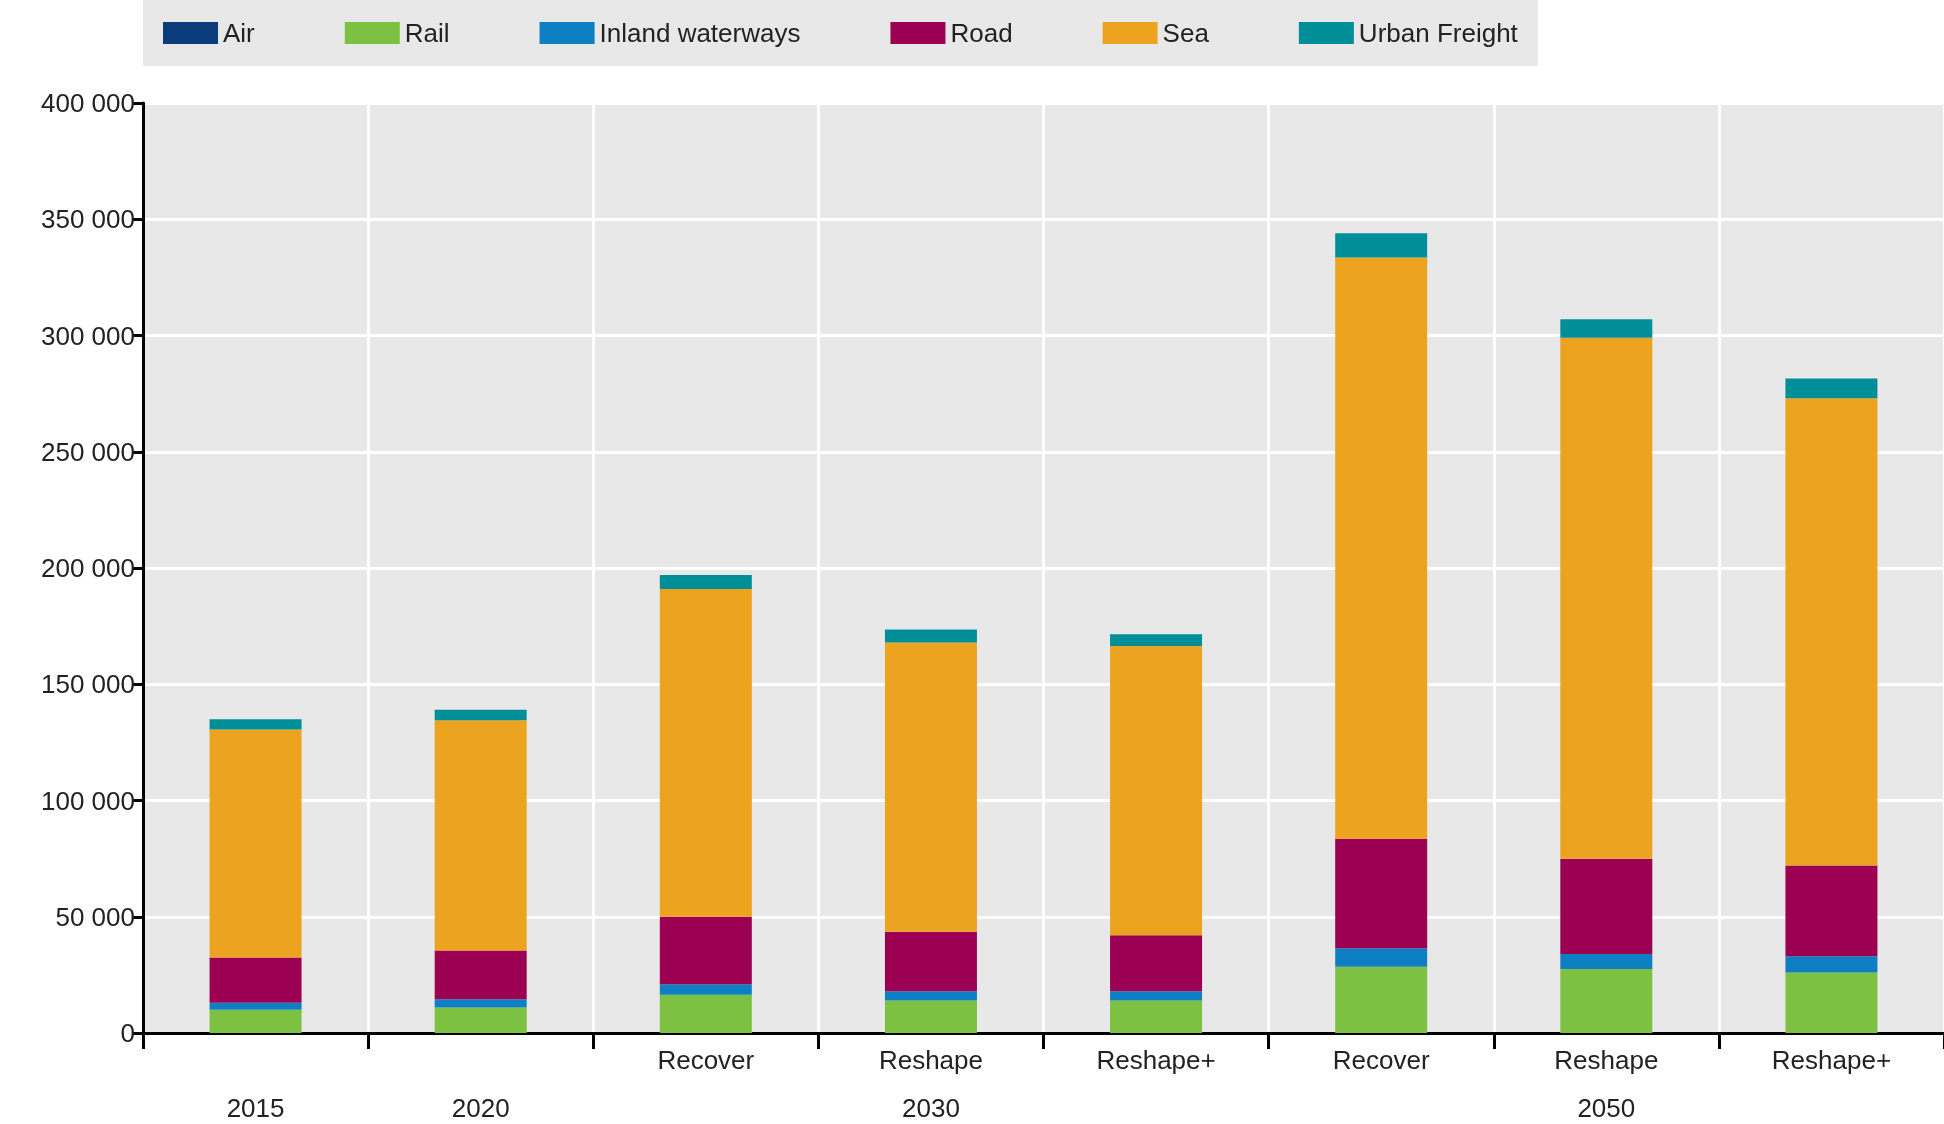 The height and width of the screenshot is (1124, 1944). What do you see at coordinates (931, 1108) in the screenshot?
I see `text: 2030` at bounding box center [931, 1108].